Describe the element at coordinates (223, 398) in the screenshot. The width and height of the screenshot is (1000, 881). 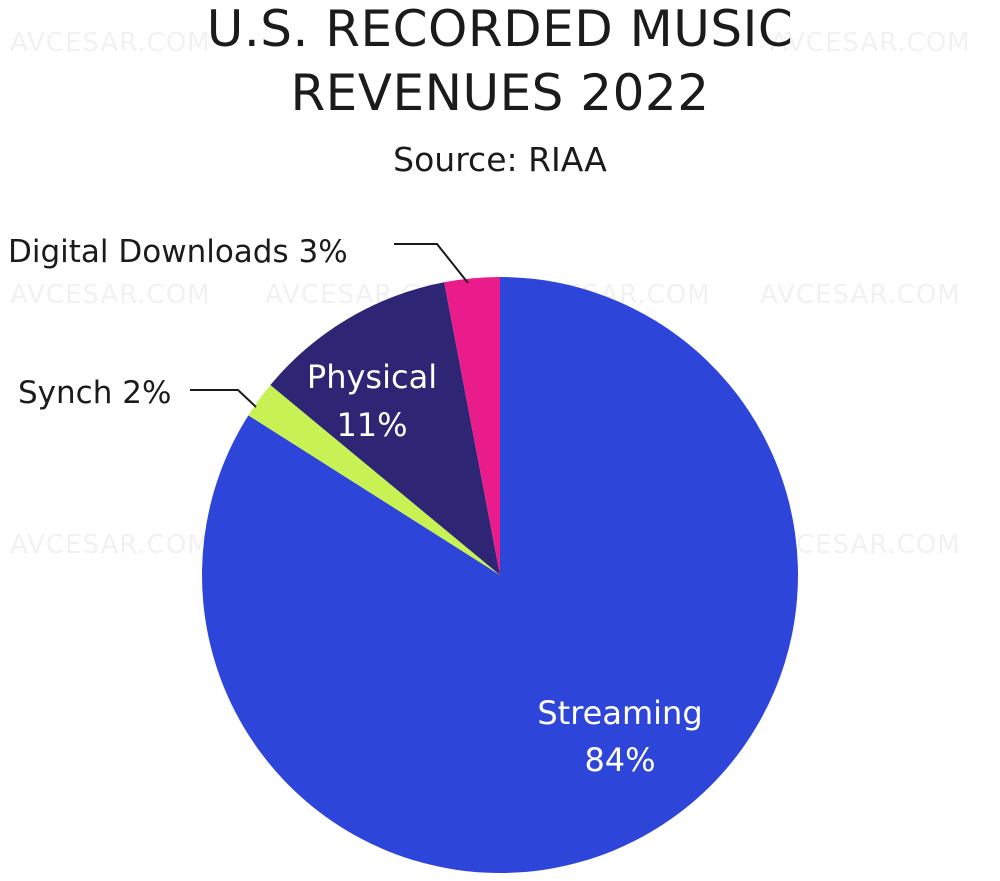
I see `synch-leader-line` at that location.